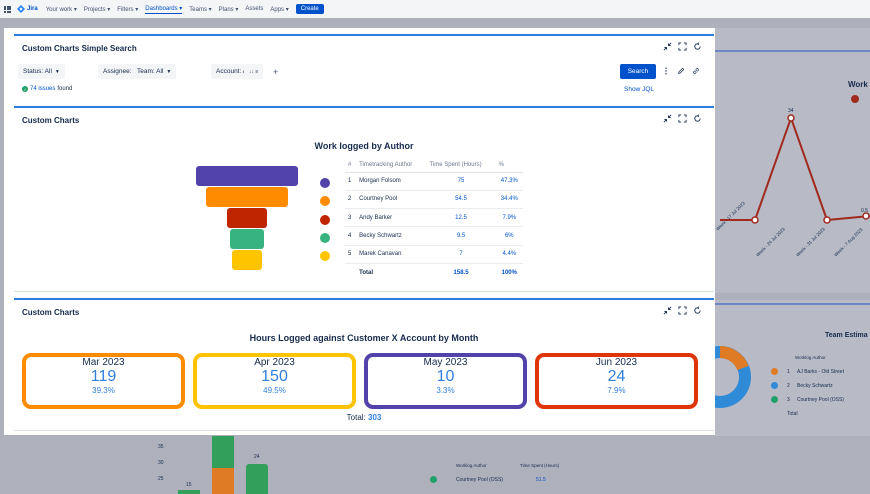 The width and height of the screenshot is (870, 494). I want to click on background-point-label: 34, so click(791, 111).